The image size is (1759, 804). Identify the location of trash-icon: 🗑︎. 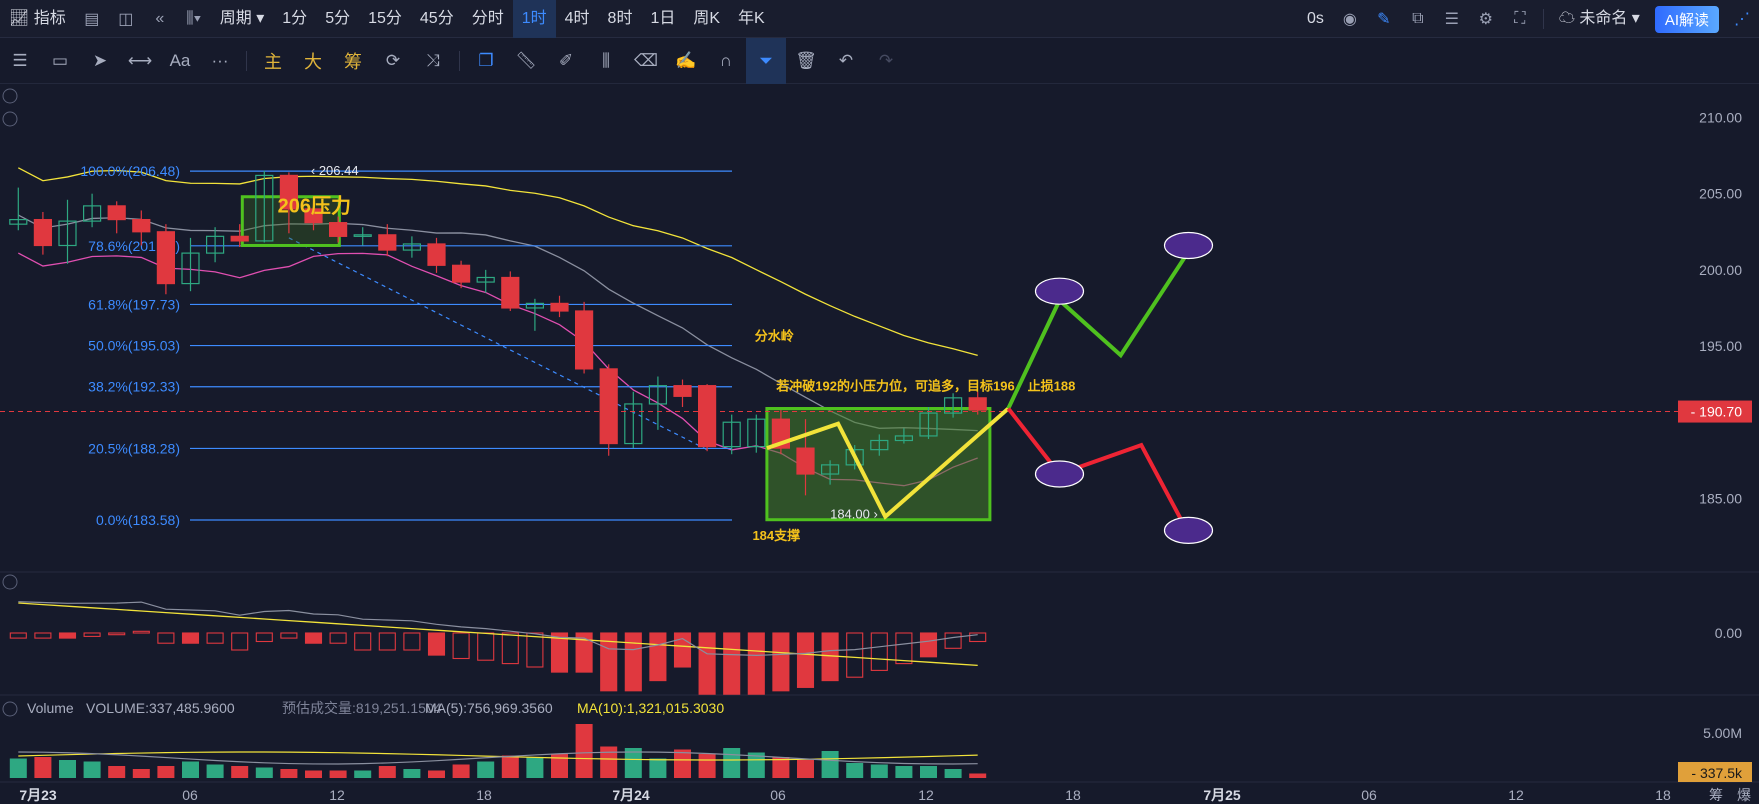
(806, 60).